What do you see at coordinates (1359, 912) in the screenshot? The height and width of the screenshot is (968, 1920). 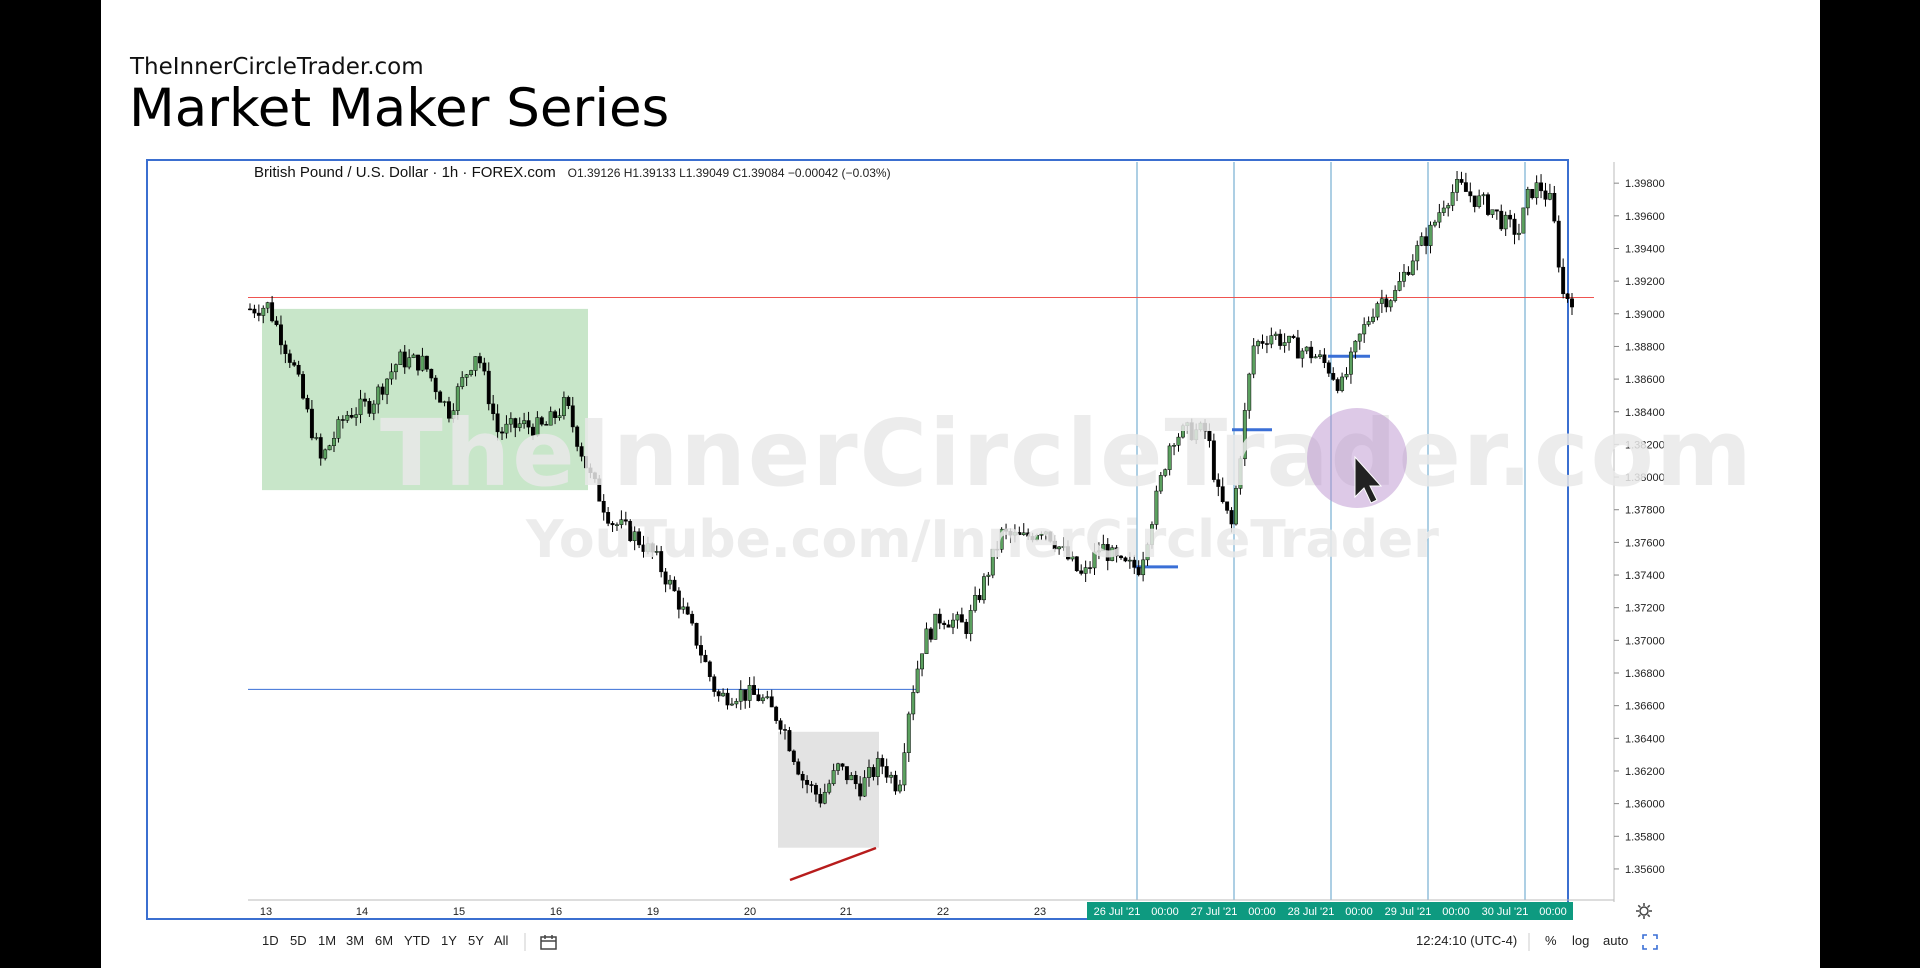 I see `x-tick-label-highlighted: 00:00` at bounding box center [1359, 912].